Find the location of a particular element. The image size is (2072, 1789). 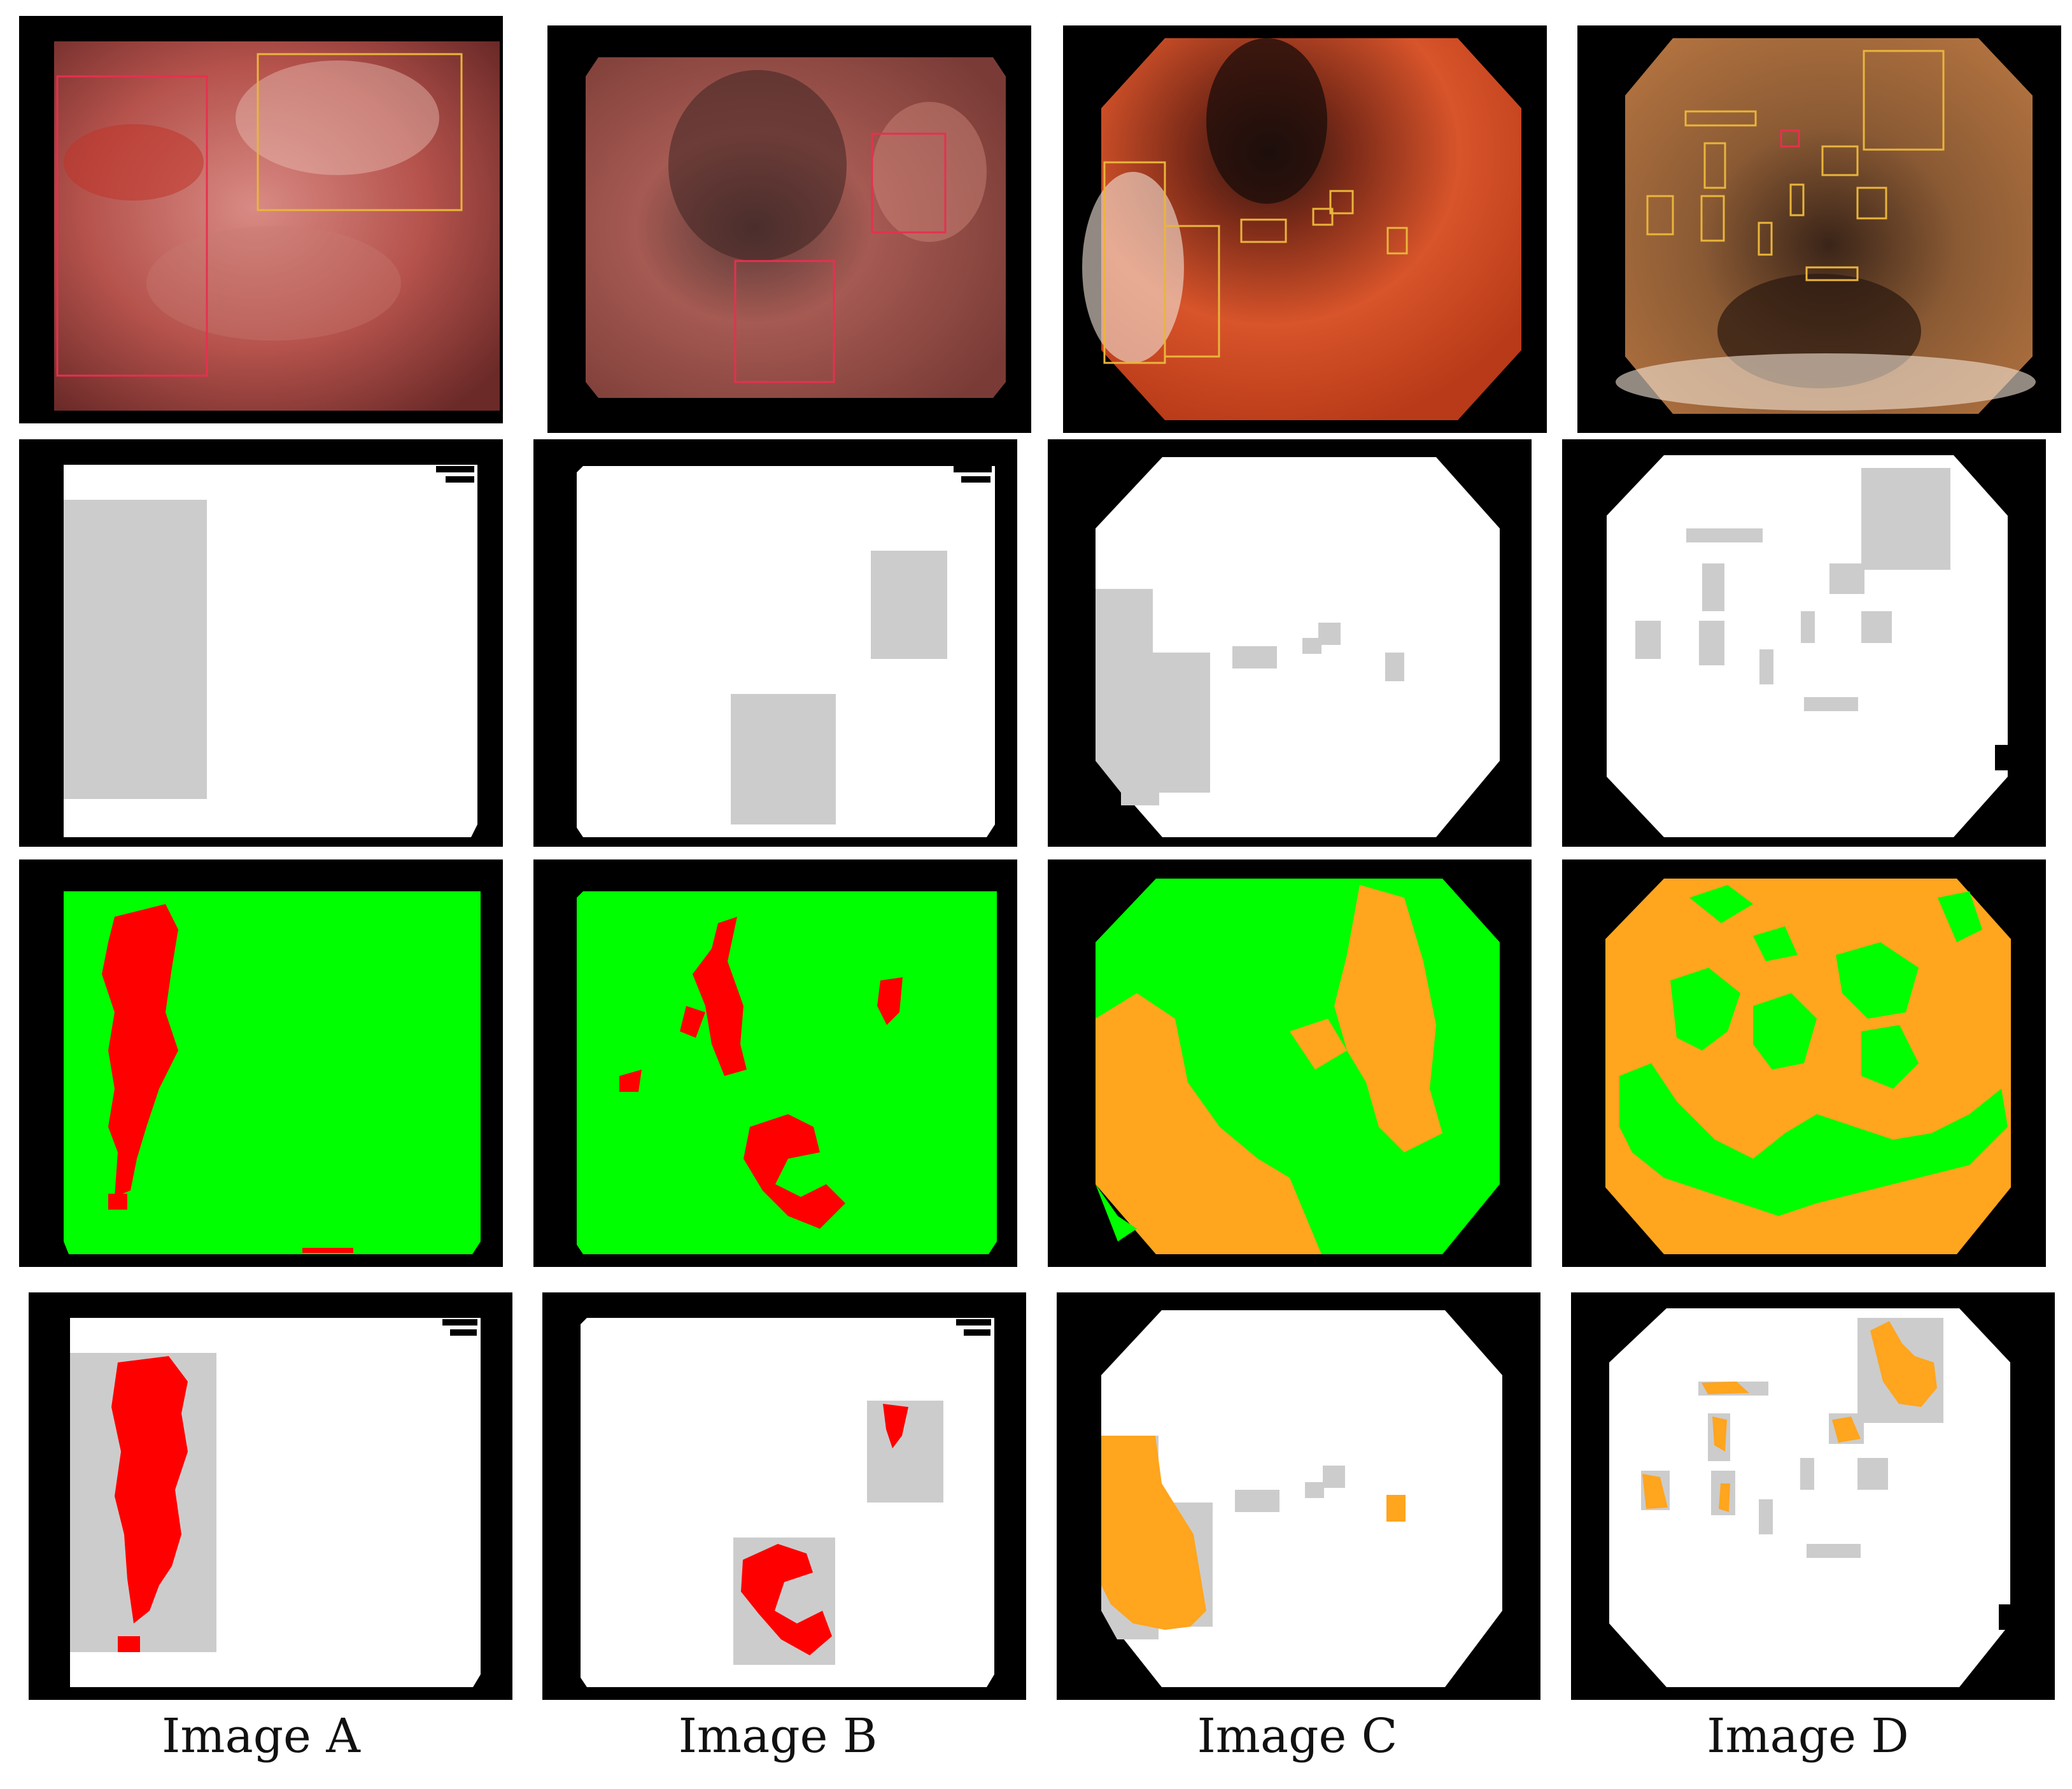

overlay-image-a is located at coordinates (270, 1496).